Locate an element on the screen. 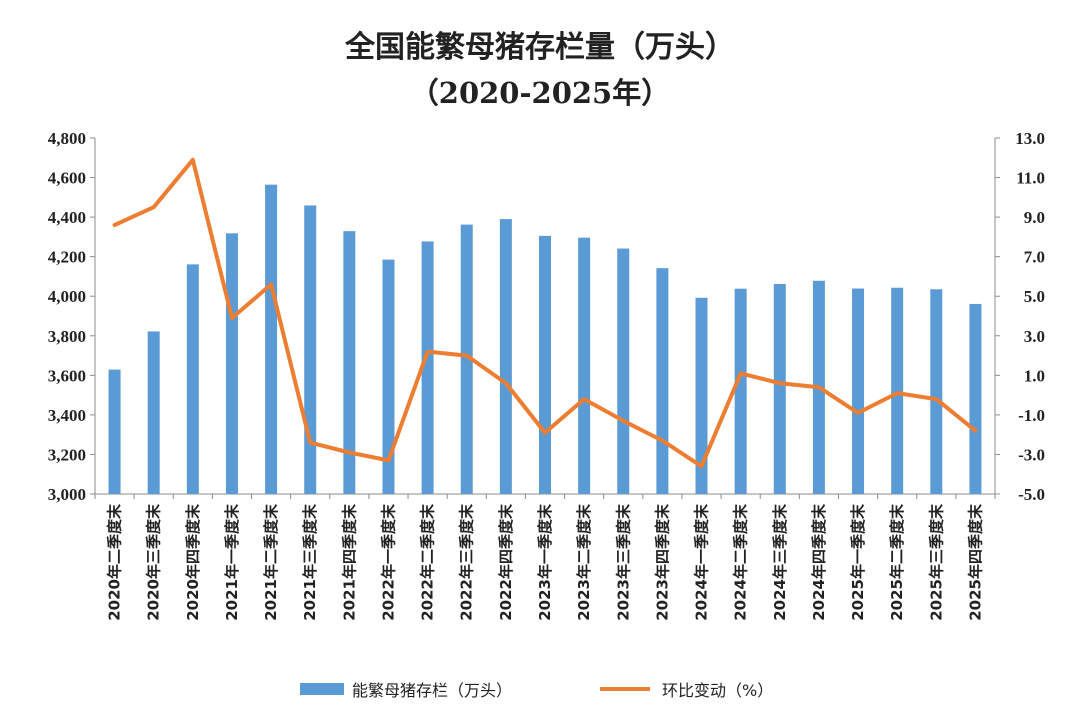 This screenshot has width=1080, height=727. category-label: 2024年四季度末 is located at coordinates (819, 562).